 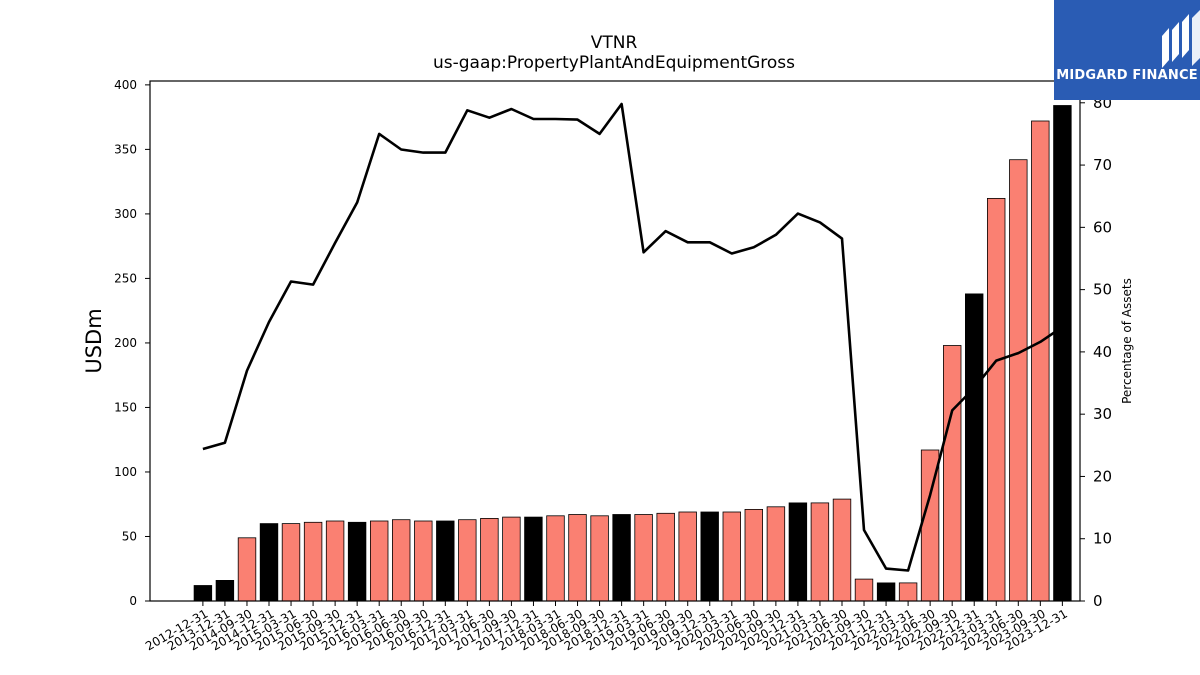 What do you see at coordinates (125, 85) in the screenshot?
I see `y-tick-label: 400` at bounding box center [125, 85].